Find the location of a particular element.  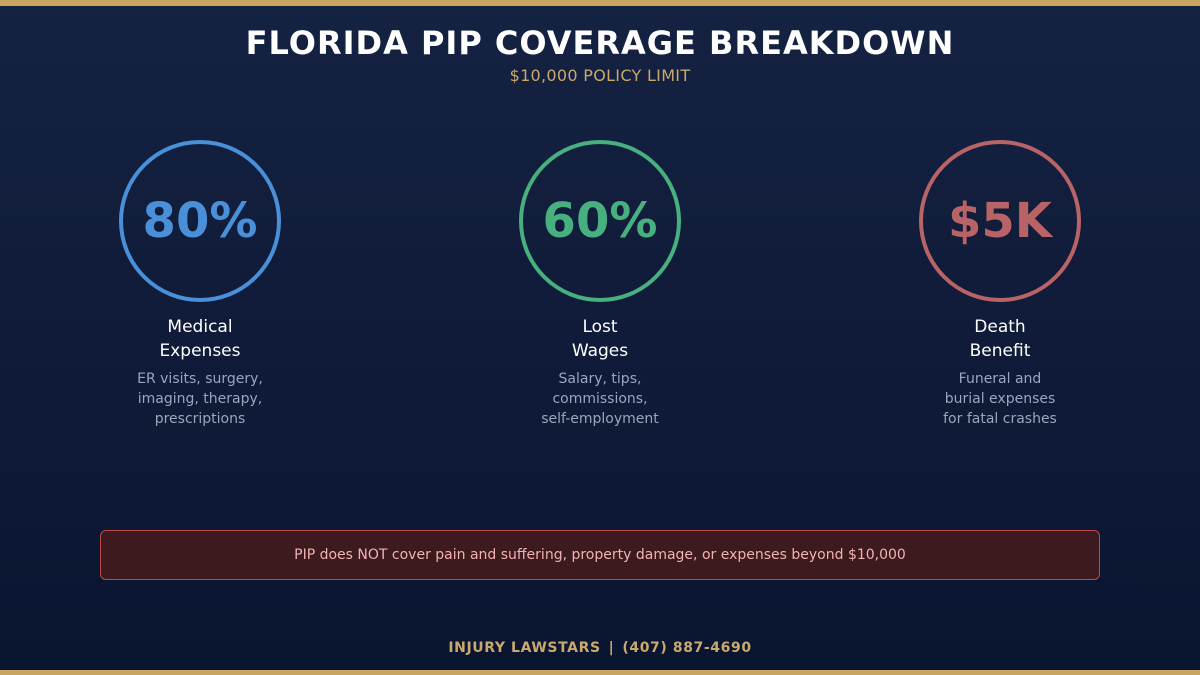

stat-circle: 80% is located at coordinates (200, 221).